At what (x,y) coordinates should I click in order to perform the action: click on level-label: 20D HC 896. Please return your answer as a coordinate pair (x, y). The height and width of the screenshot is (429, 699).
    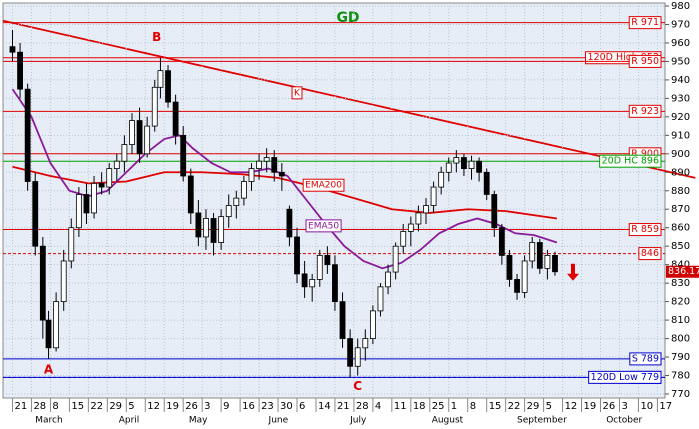
    Looking at the image, I should click on (630, 161).